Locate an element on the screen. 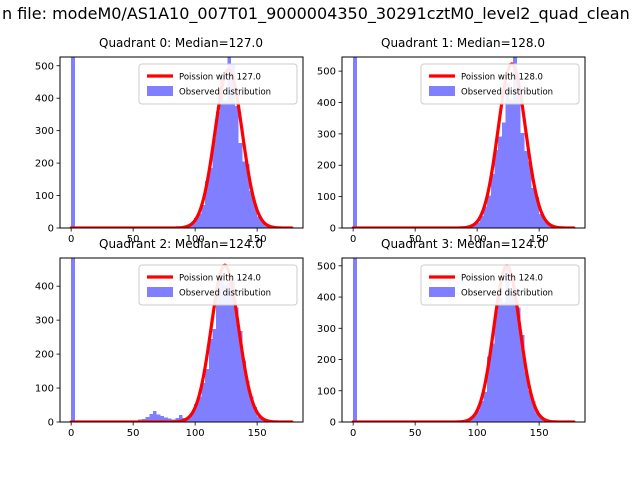 The height and width of the screenshot is (480, 640). legend: Poission with 127.0 Observed distribution is located at coordinates (218, 84).